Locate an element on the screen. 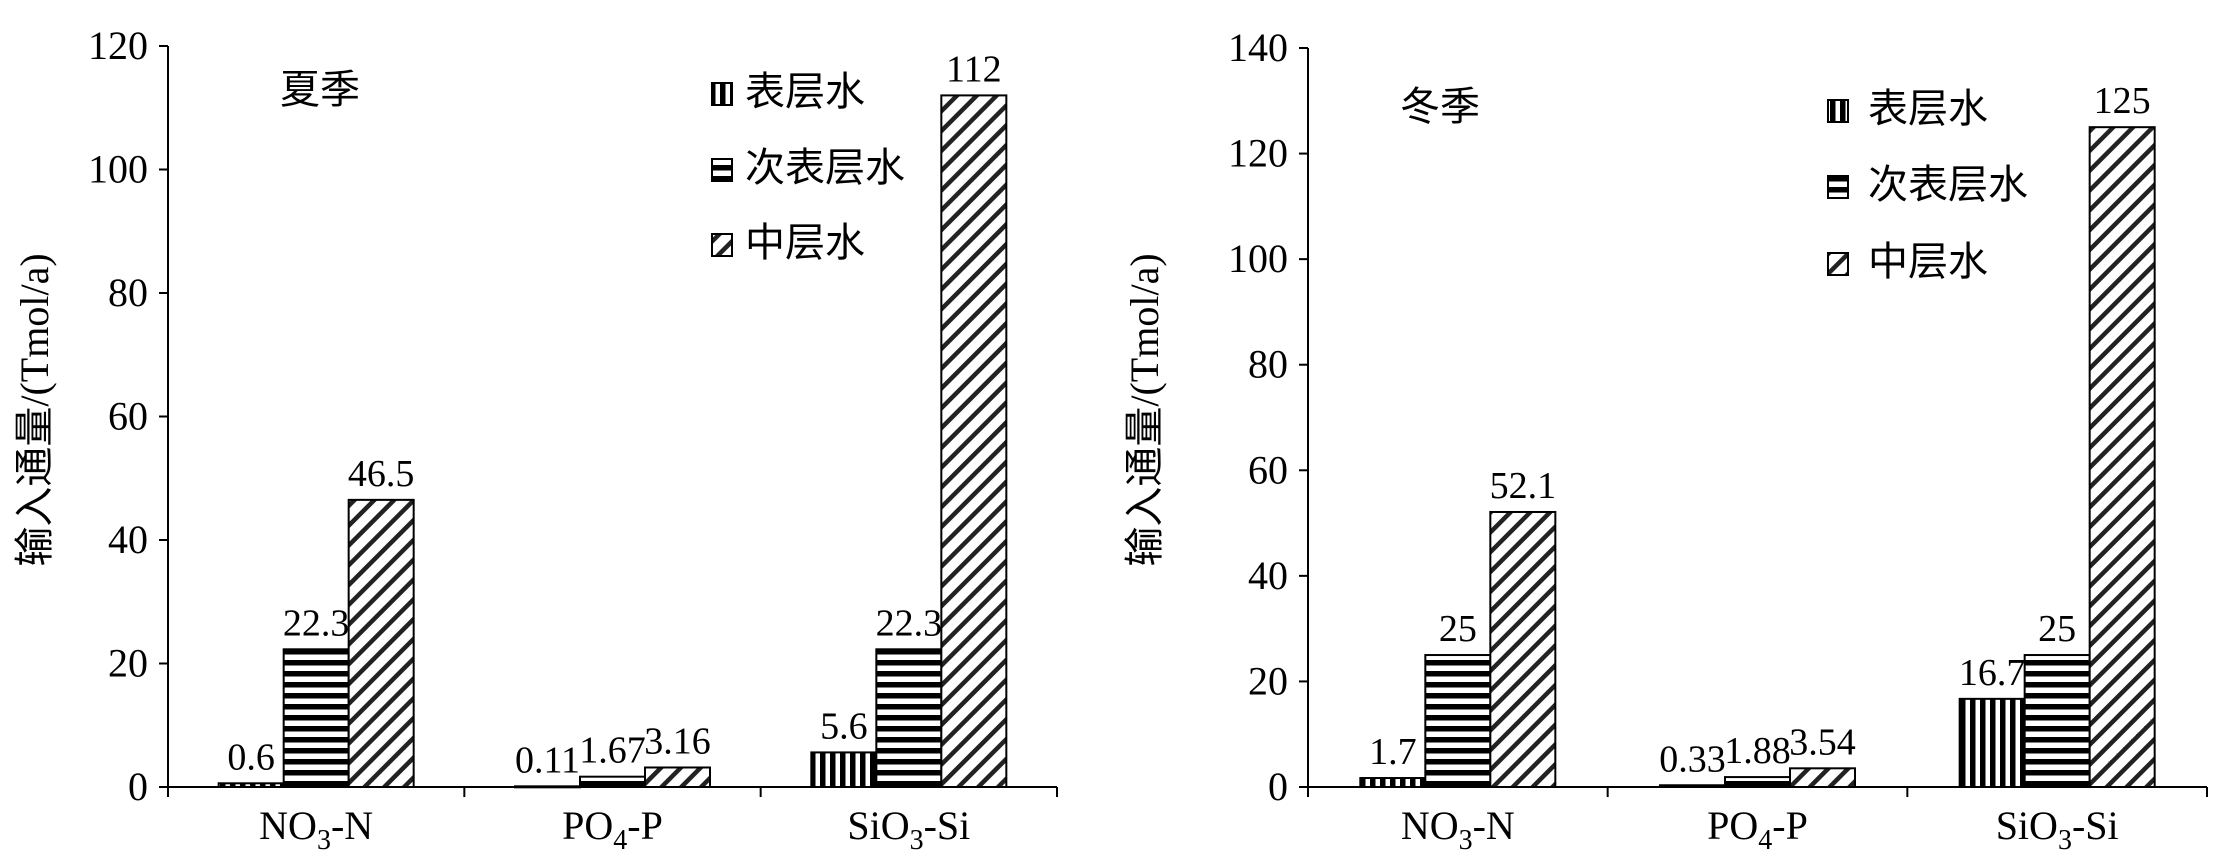 The width and height of the screenshot is (2213, 866). bar-value-label: 112 is located at coordinates (974, 69).